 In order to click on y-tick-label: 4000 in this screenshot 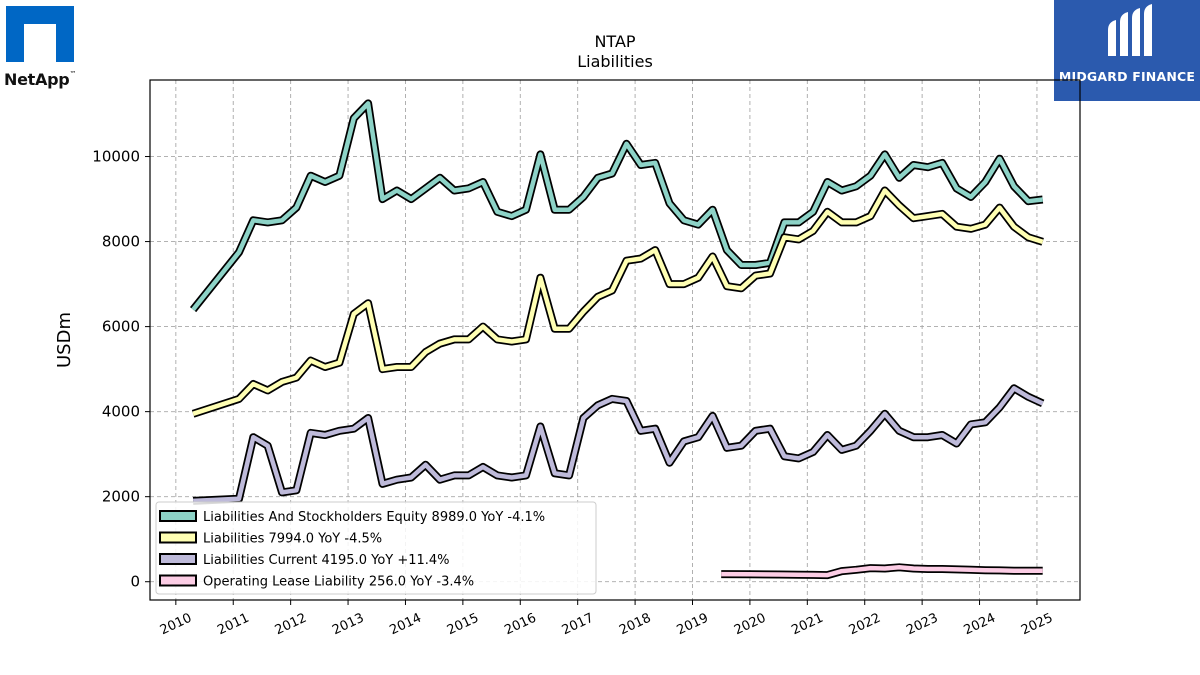, I will do `click(121, 412)`.